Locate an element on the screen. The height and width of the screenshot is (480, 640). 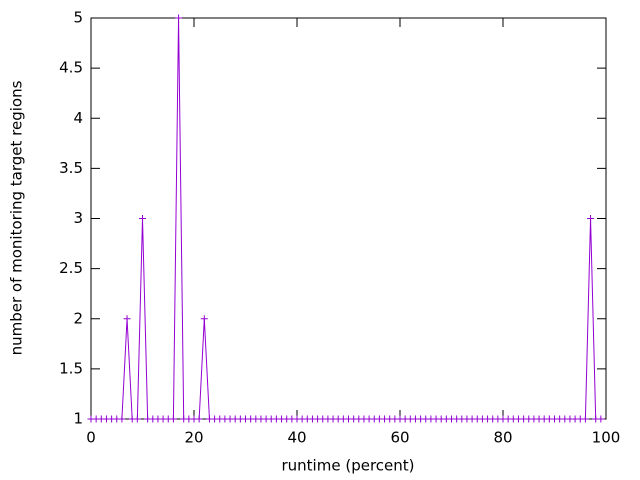
y-tick-label: 2.5 is located at coordinates (71, 268).